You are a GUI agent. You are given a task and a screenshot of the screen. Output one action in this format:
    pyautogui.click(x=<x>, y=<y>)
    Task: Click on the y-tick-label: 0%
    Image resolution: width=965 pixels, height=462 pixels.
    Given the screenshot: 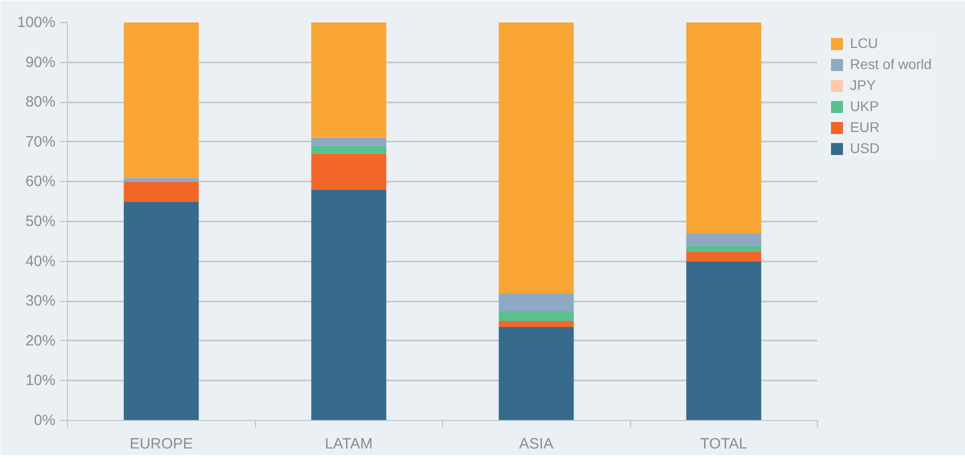 What is the action you would take?
    pyautogui.click(x=45, y=420)
    